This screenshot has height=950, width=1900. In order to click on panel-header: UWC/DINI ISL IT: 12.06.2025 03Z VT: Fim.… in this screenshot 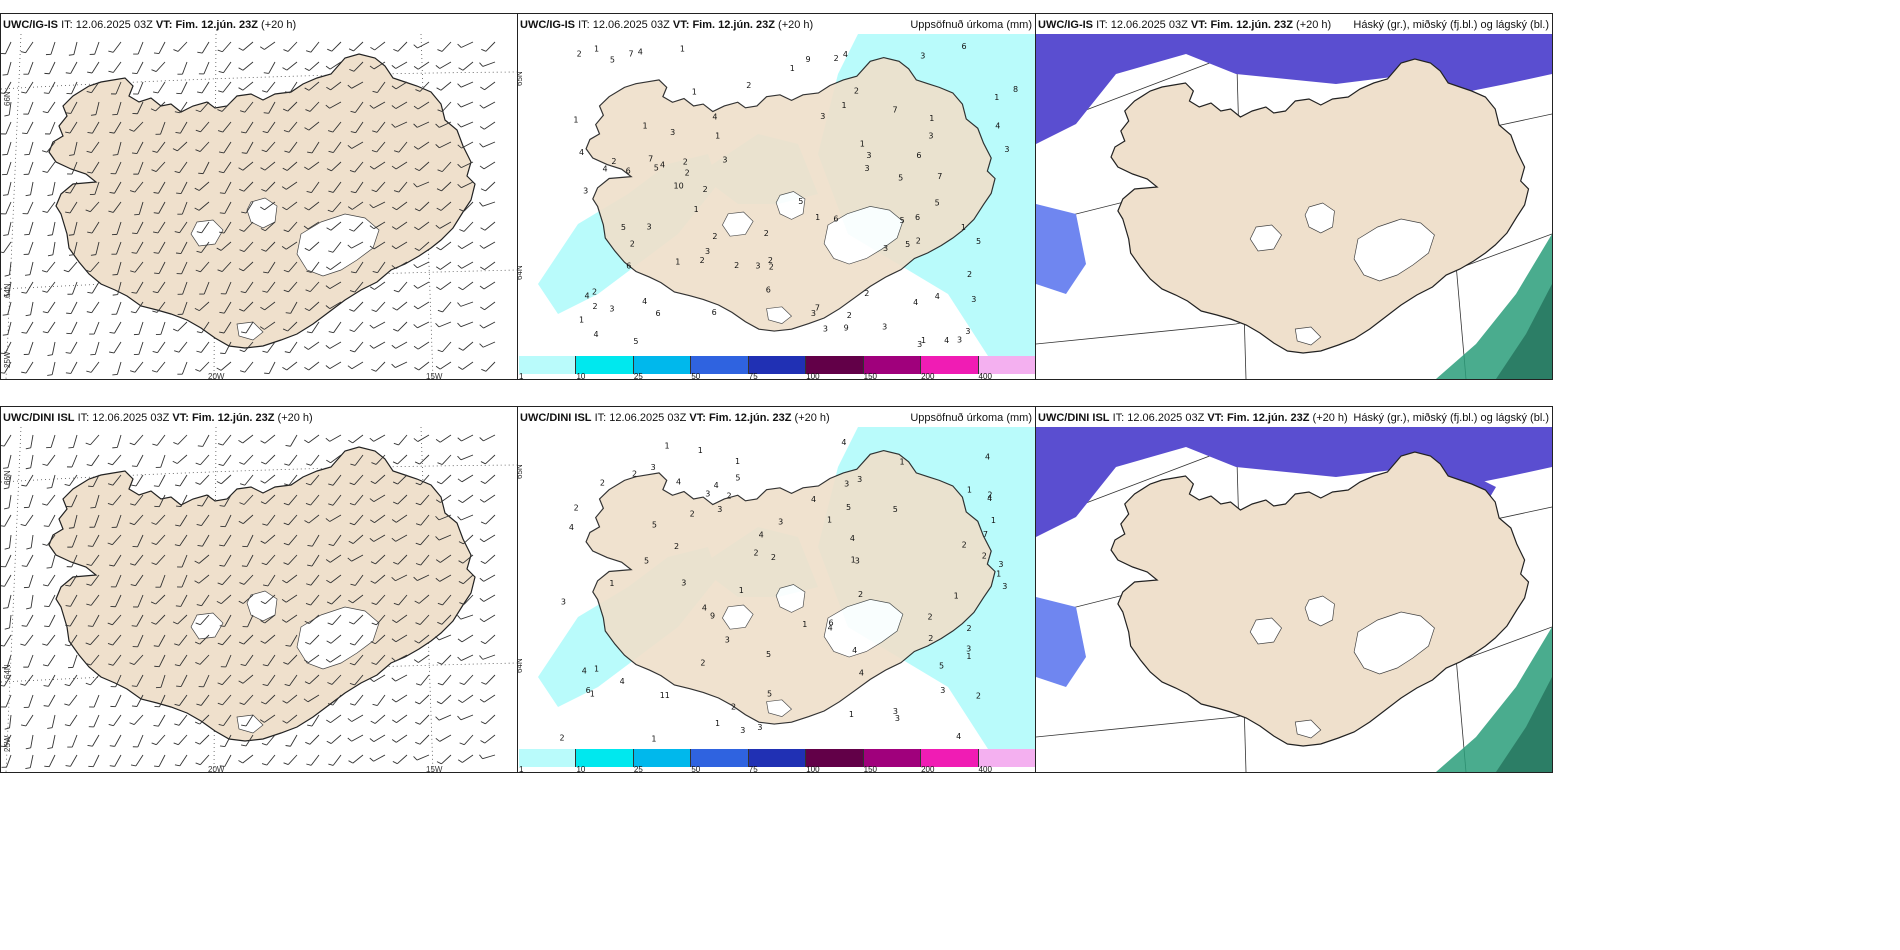, I will do `click(158, 418)`.